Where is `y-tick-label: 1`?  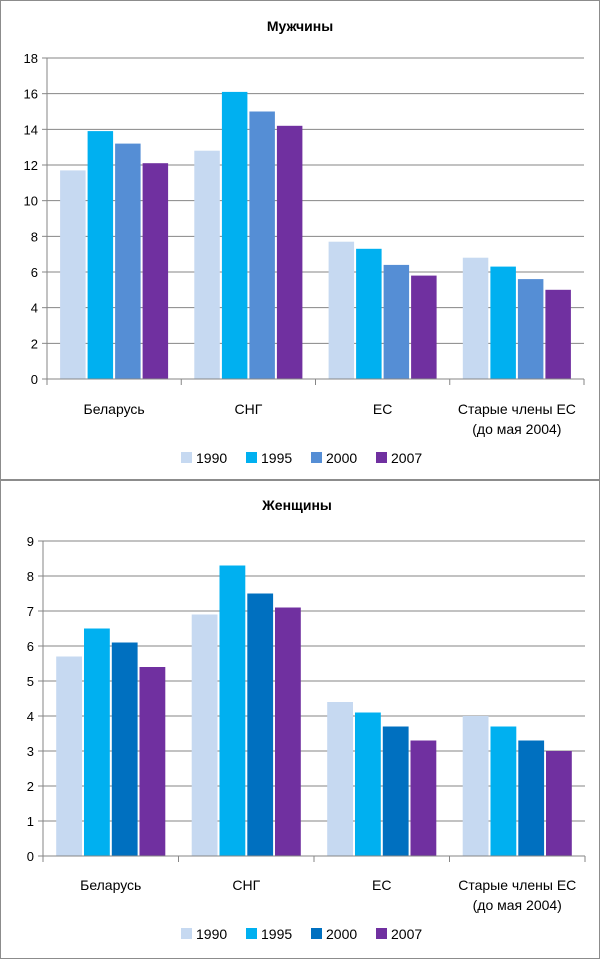 y-tick-label: 1 is located at coordinates (30, 821).